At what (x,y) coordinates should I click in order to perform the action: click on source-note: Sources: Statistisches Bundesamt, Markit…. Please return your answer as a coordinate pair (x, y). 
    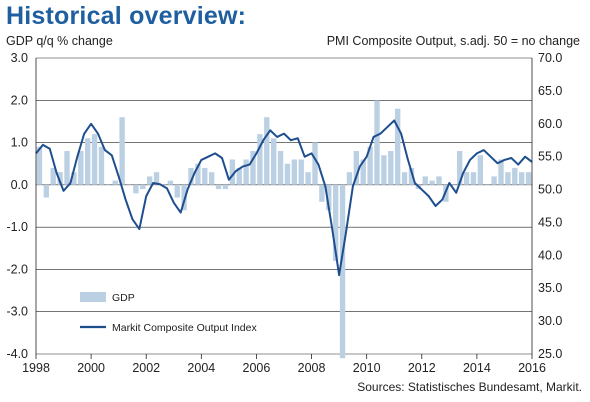
    Looking at the image, I should click on (469, 387).